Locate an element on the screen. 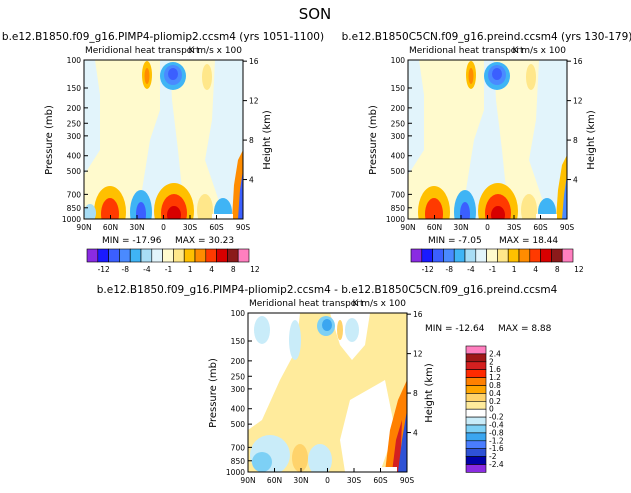 The image size is (631, 493). panel-c-subtitle: Meridional heat transport is located at coordinates (306, 304).